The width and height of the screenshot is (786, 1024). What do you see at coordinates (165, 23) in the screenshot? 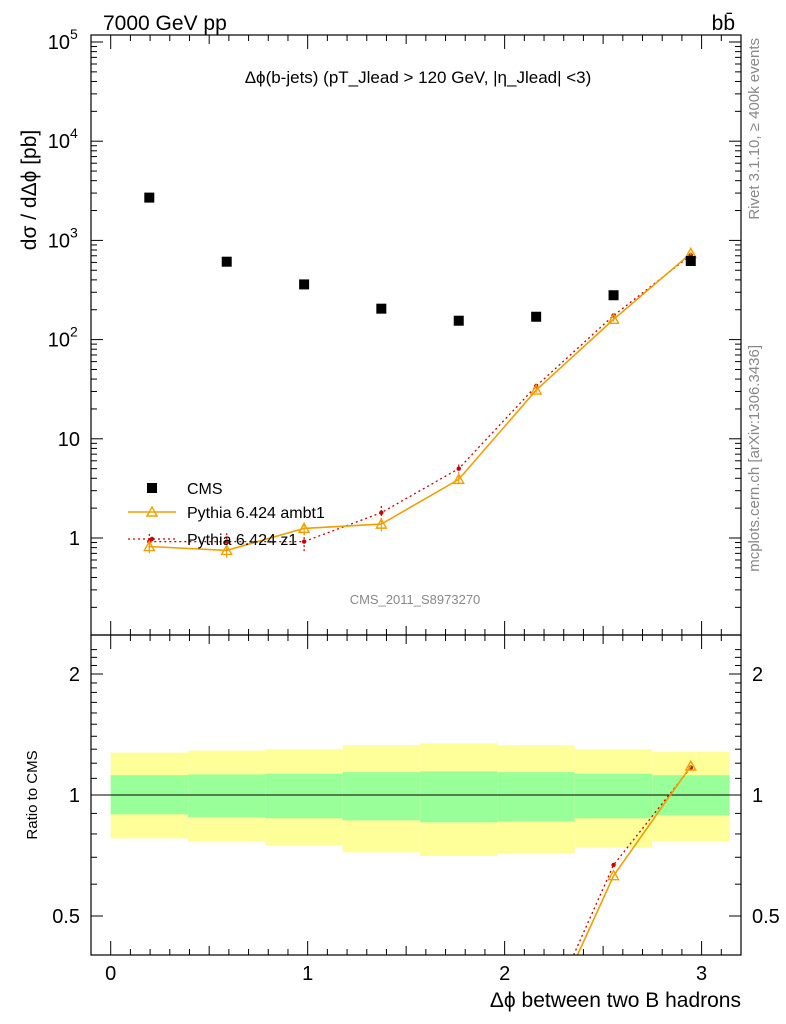
I see `header-left: 7000 GeV pp` at bounding box center [165, 23].